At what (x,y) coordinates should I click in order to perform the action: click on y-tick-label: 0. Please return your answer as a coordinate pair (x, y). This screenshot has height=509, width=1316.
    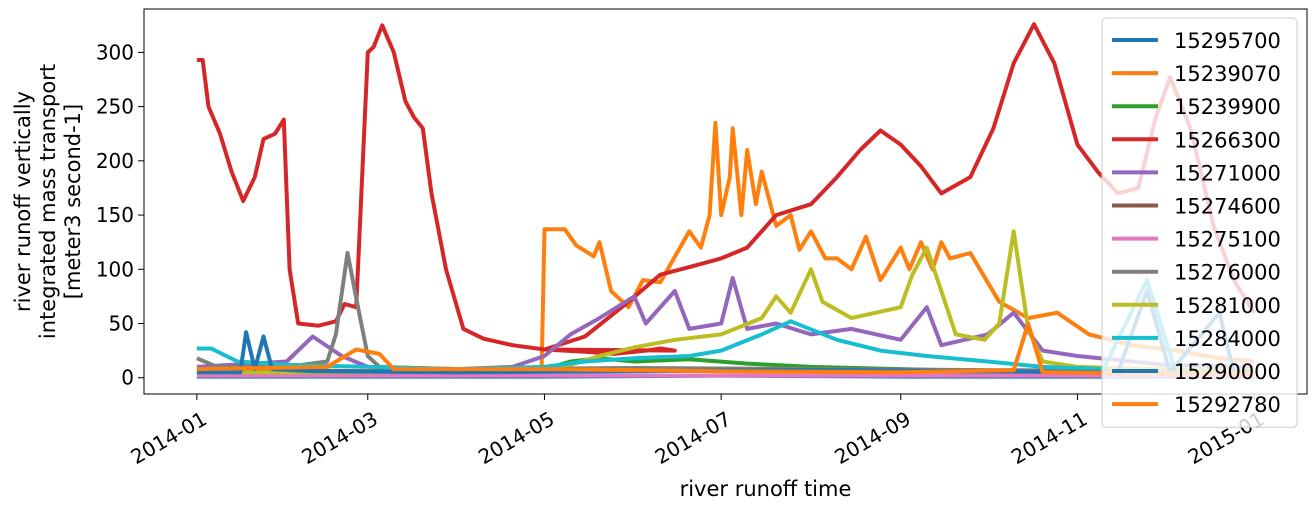
    Looking at the image, I should click on (127, 378).